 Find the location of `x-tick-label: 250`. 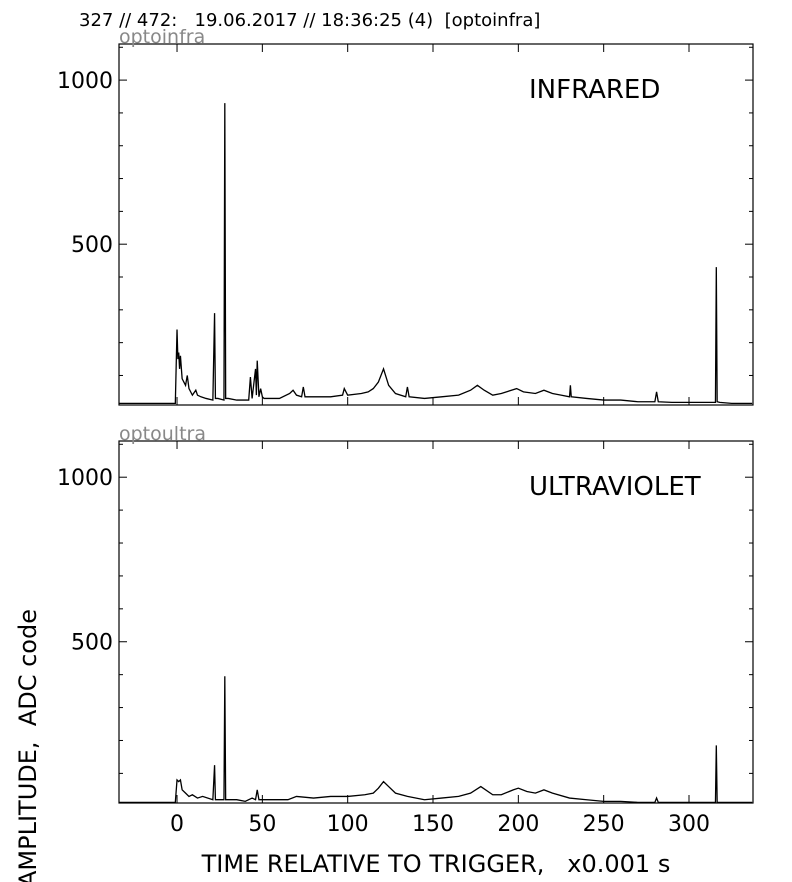

x-tick-label: 250 is located at coordinates (604, 824).